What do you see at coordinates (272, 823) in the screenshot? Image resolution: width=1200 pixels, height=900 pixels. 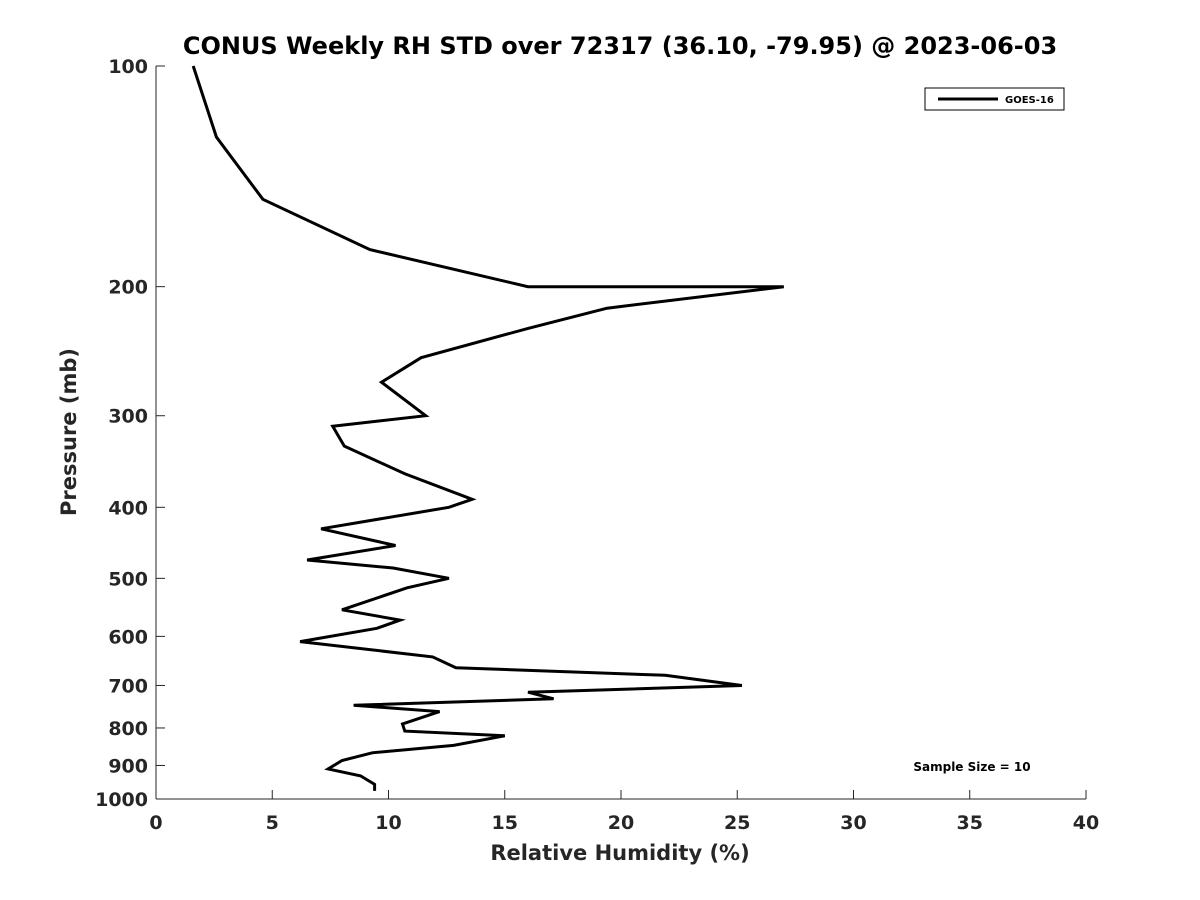 I see `x-tick-label: 5` at bounding box center [272, 823].